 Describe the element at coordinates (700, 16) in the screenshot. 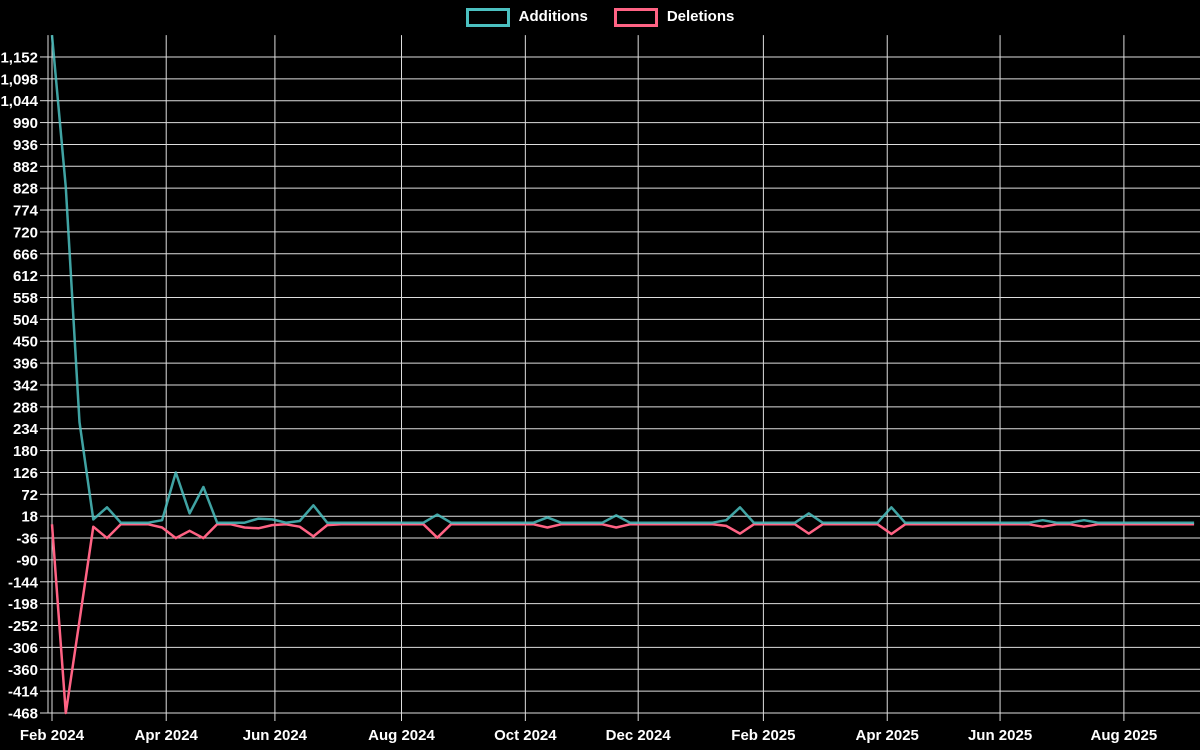

I see `legend-label-deletions: Deletions` at that location.